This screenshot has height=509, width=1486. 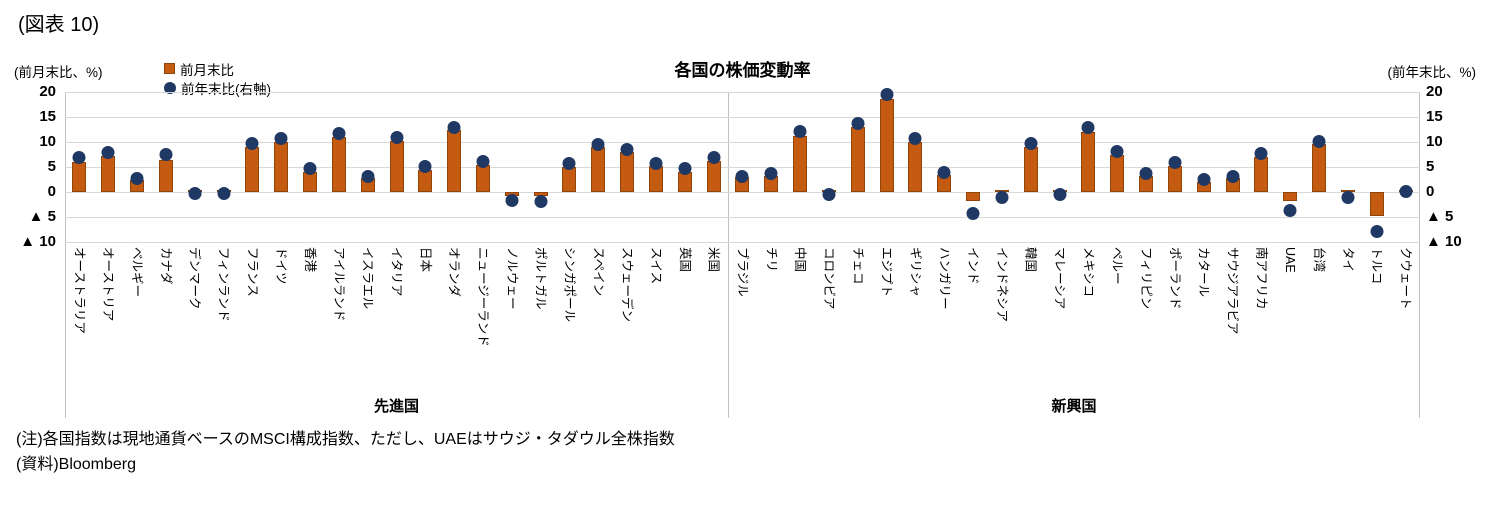 I want to click on x-axis-label: ペルー, so click(x=1117, y=266).